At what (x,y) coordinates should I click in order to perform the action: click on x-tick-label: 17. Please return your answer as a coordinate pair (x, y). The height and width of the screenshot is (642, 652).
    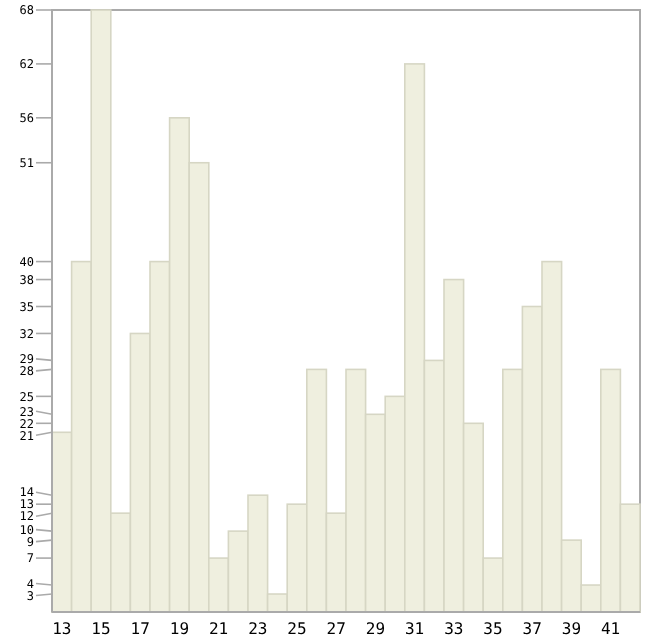
    Looking at the image, I should click on (140, 629).